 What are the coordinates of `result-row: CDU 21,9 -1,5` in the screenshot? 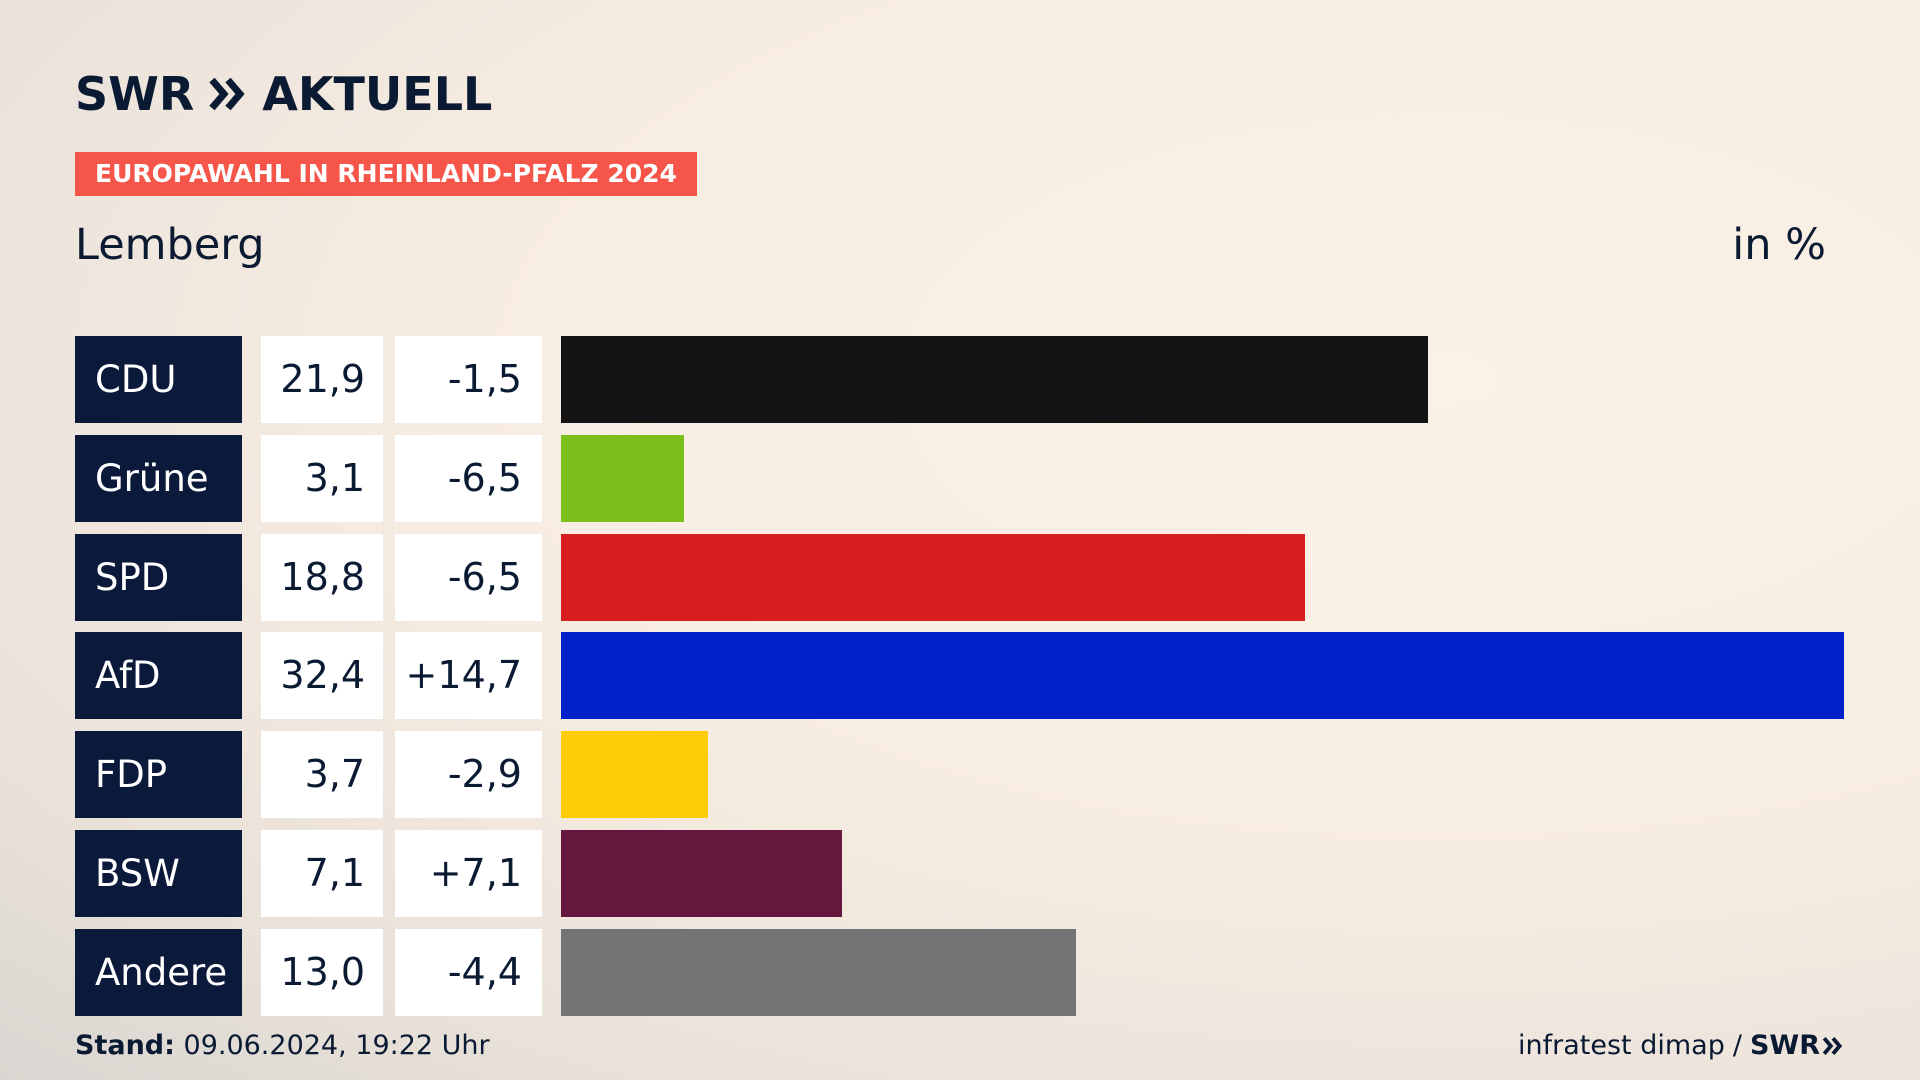 It's located at (960, 379).